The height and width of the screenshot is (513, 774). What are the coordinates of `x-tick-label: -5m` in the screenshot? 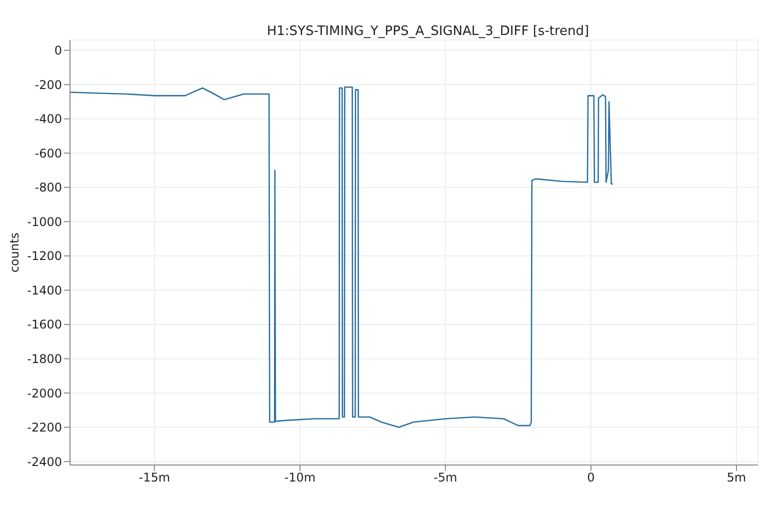 It's located at (446, 477).